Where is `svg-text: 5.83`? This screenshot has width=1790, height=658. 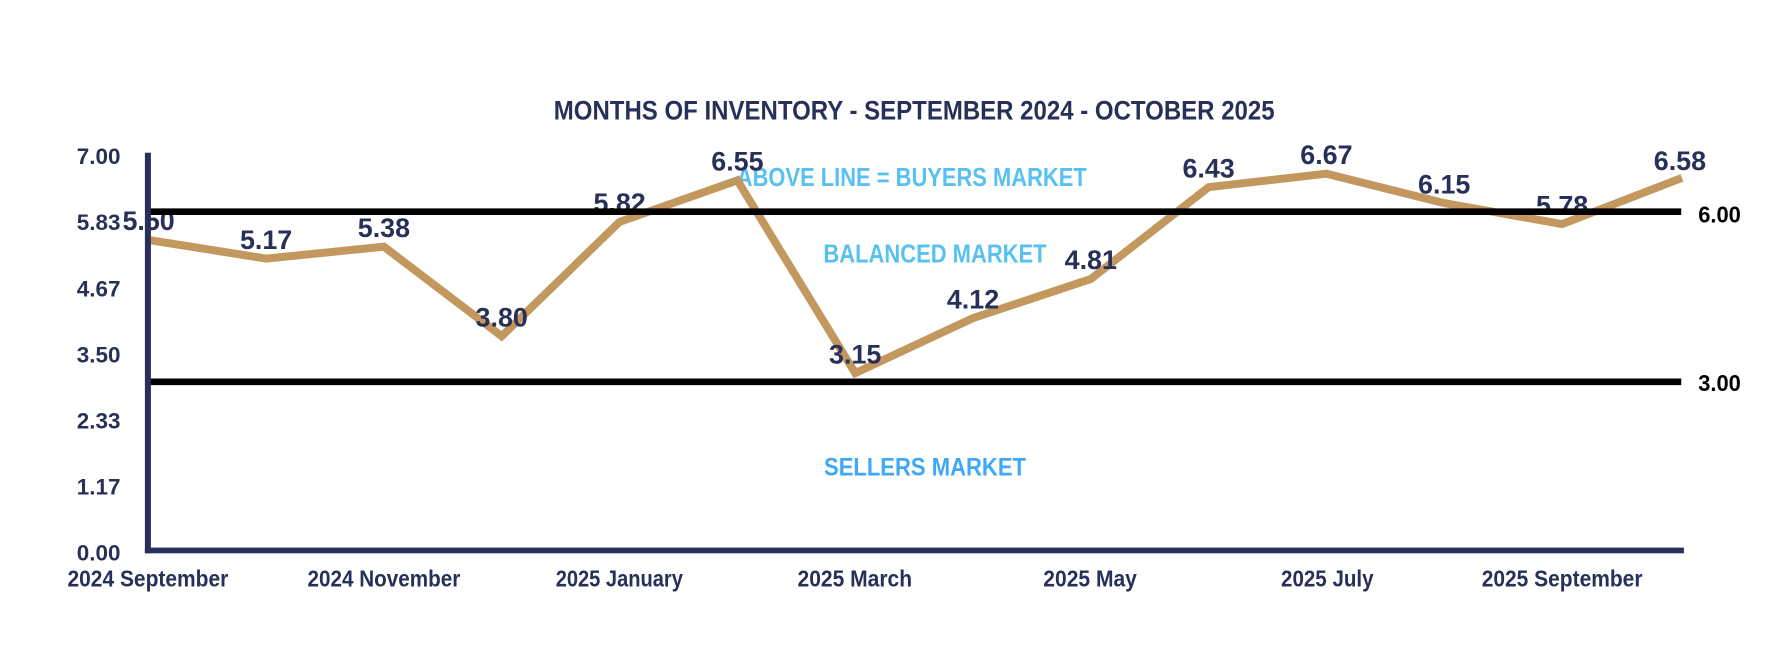 svg-text: 5.83 is located at coordinates (99, 222).